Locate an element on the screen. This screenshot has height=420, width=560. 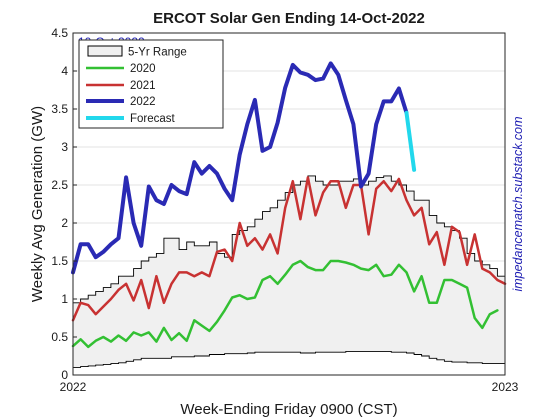
x-tick-label: 2022 is located at coordinates (73, 387).